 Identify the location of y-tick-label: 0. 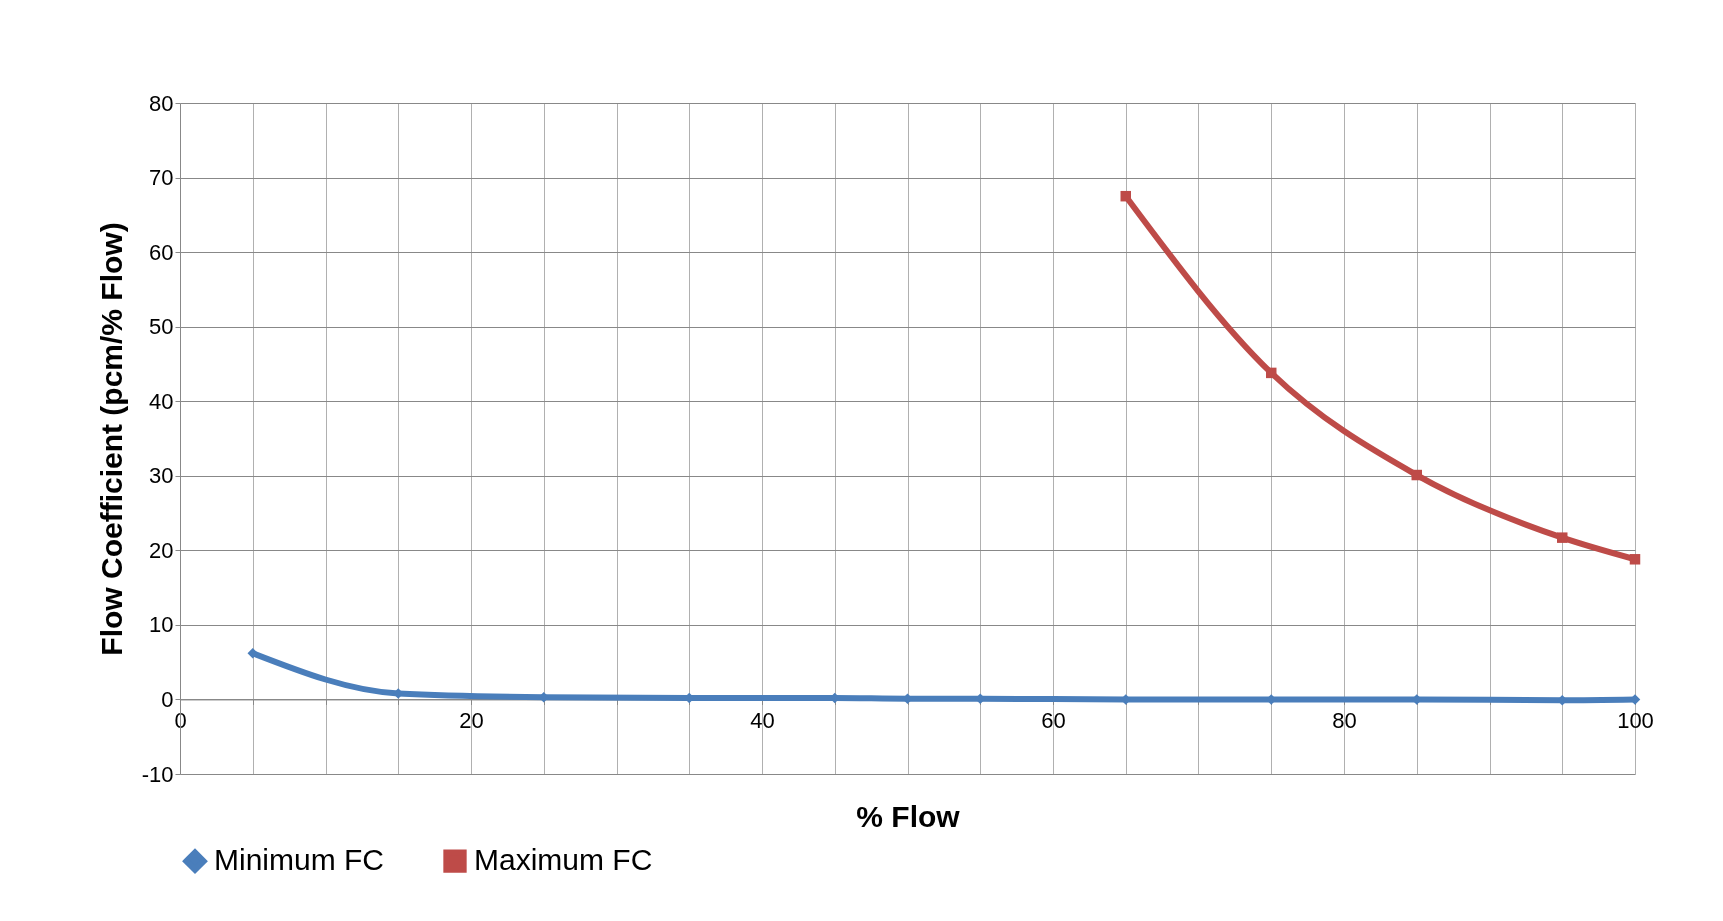
(167, 699).